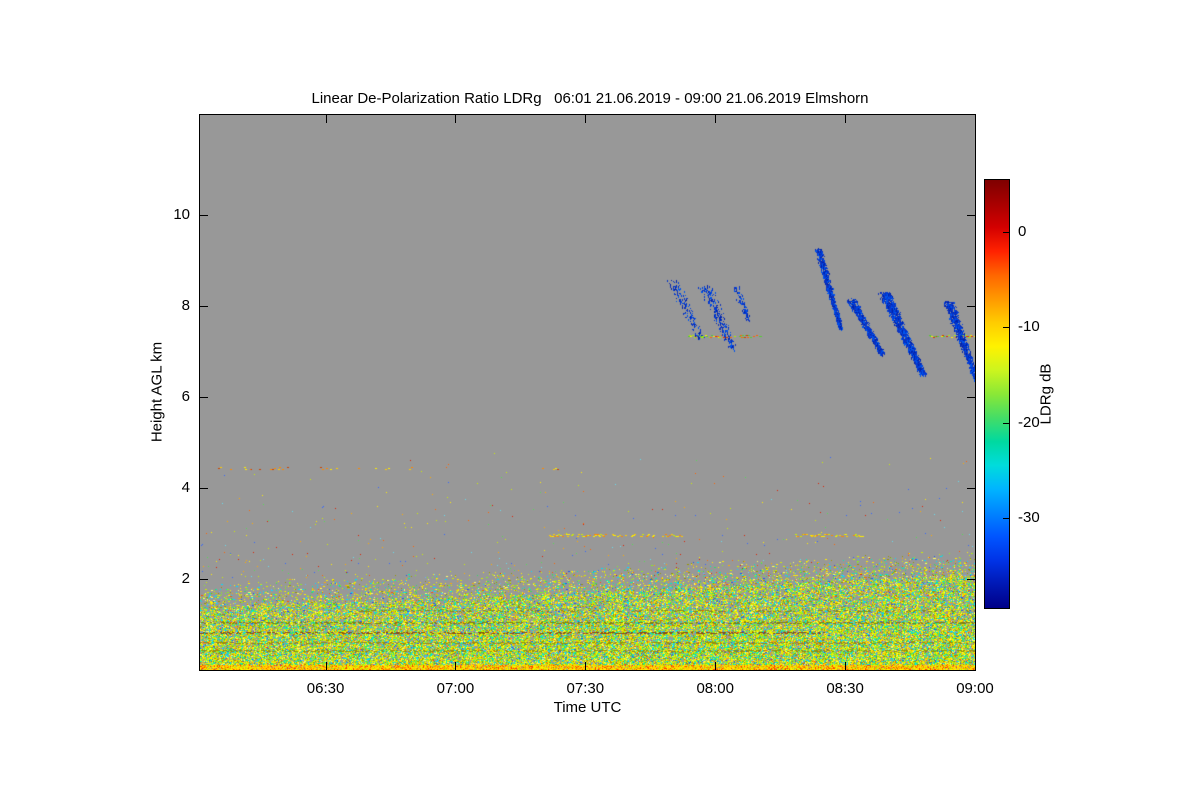 The width and height of the screenshot is (1200, 800). I want to click on y-tick-label: 4, so click(185, 488).